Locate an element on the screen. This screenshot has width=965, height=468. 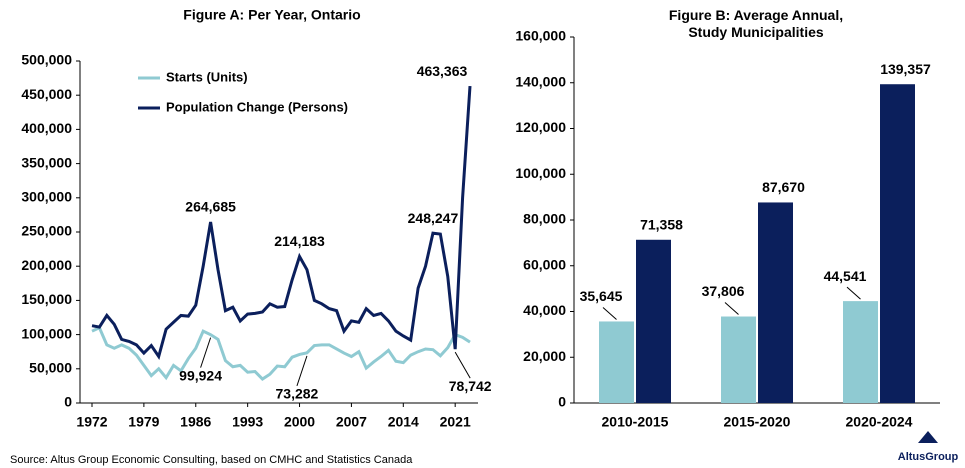
y-tick-label: 140,000 is located at coordinates (540, 81).